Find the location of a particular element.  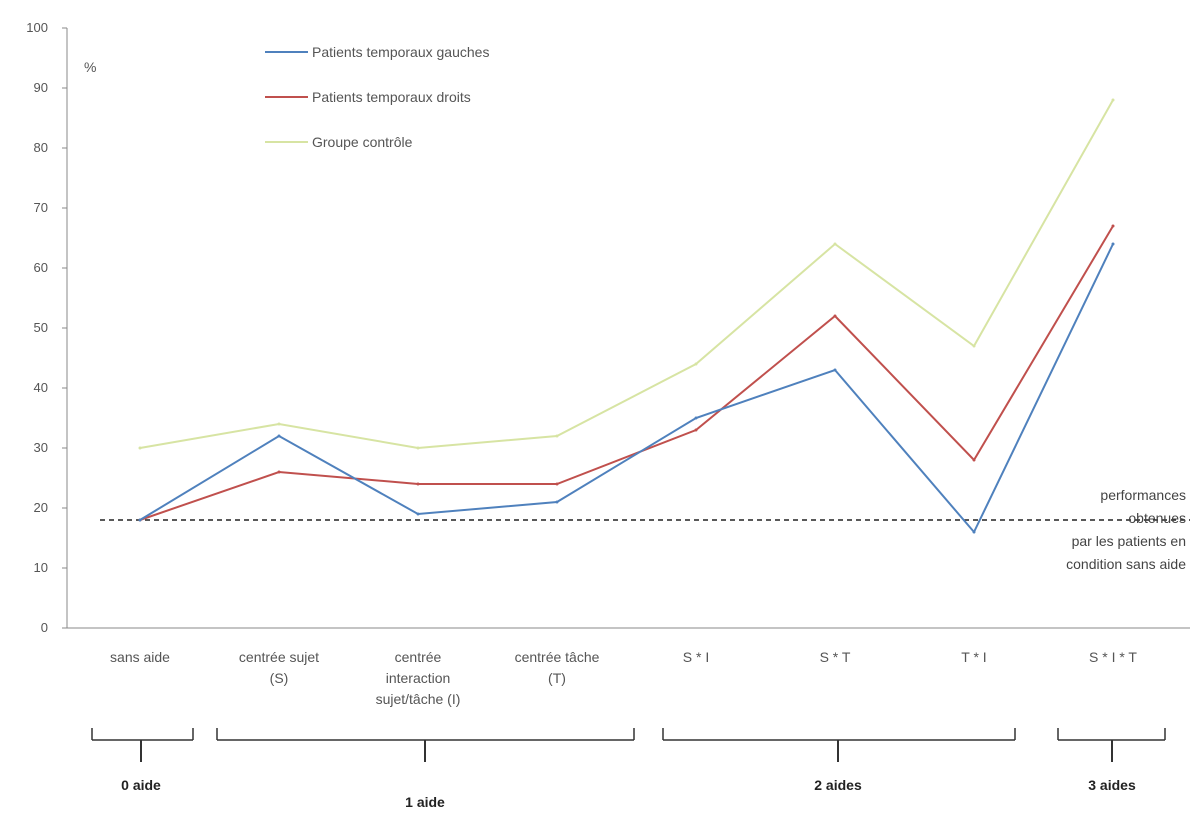

reference-line-label-line: par les patients en is located at coordinates (1129, 541).